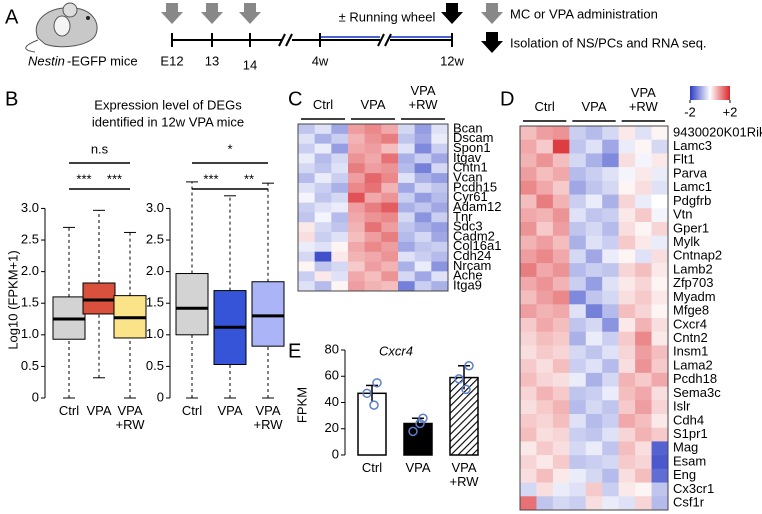 This screenshot has width=762, height=514. What do you see at coordinates (685, 447) in the screenshot?
I see `row-label: Mag` at bounding box center [685, 447].